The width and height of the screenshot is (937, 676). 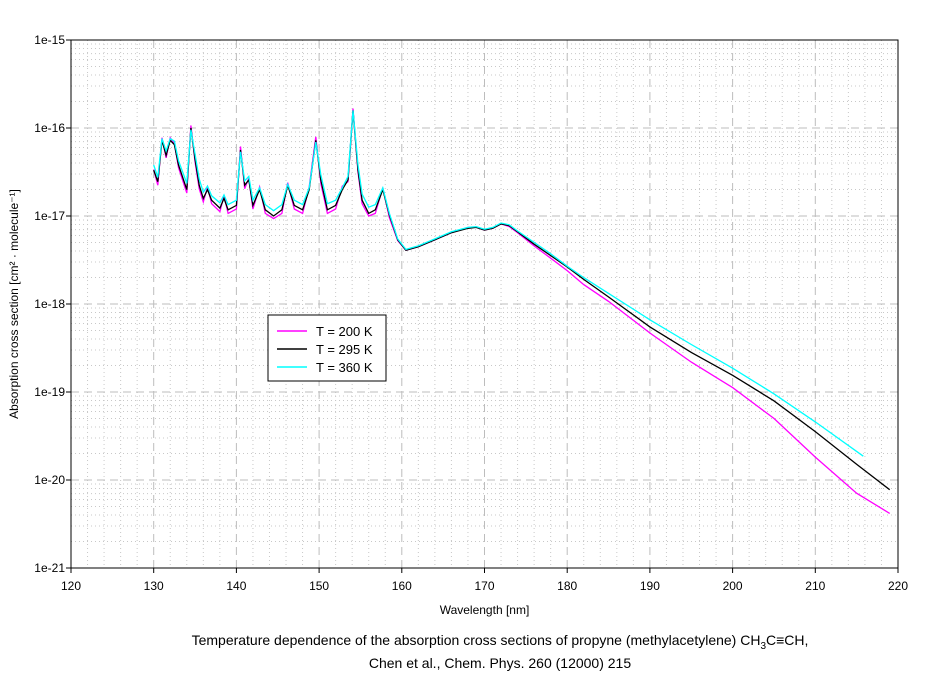 I want to click on y-tick-label: 1e-20, so click(x=49, y=480).